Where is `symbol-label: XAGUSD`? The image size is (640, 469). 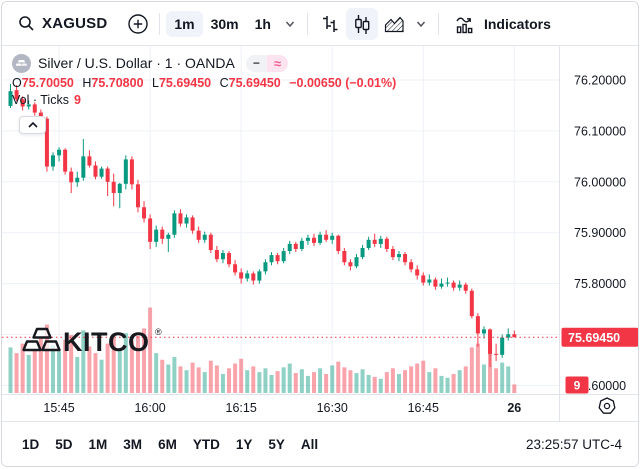 symbol-label: XAGUSD is located at coordinates (75, 23).